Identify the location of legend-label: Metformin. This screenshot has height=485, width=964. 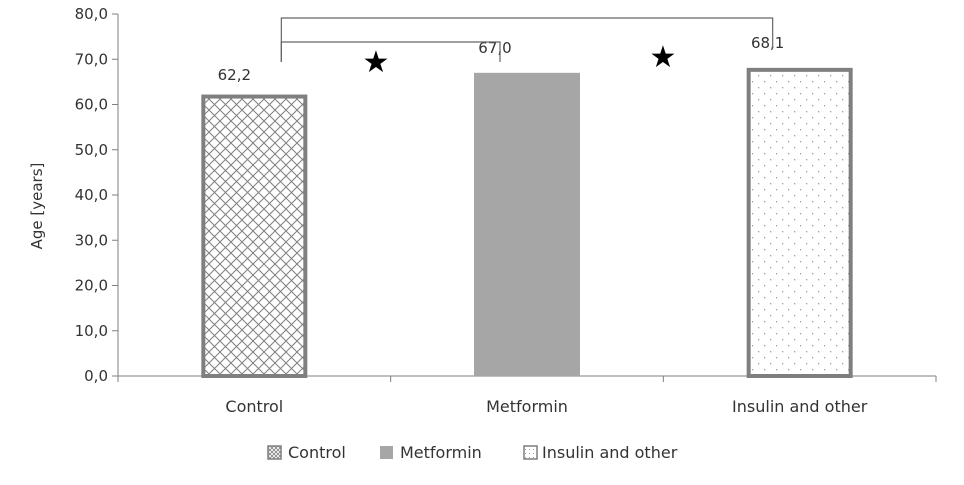
(441, 452).